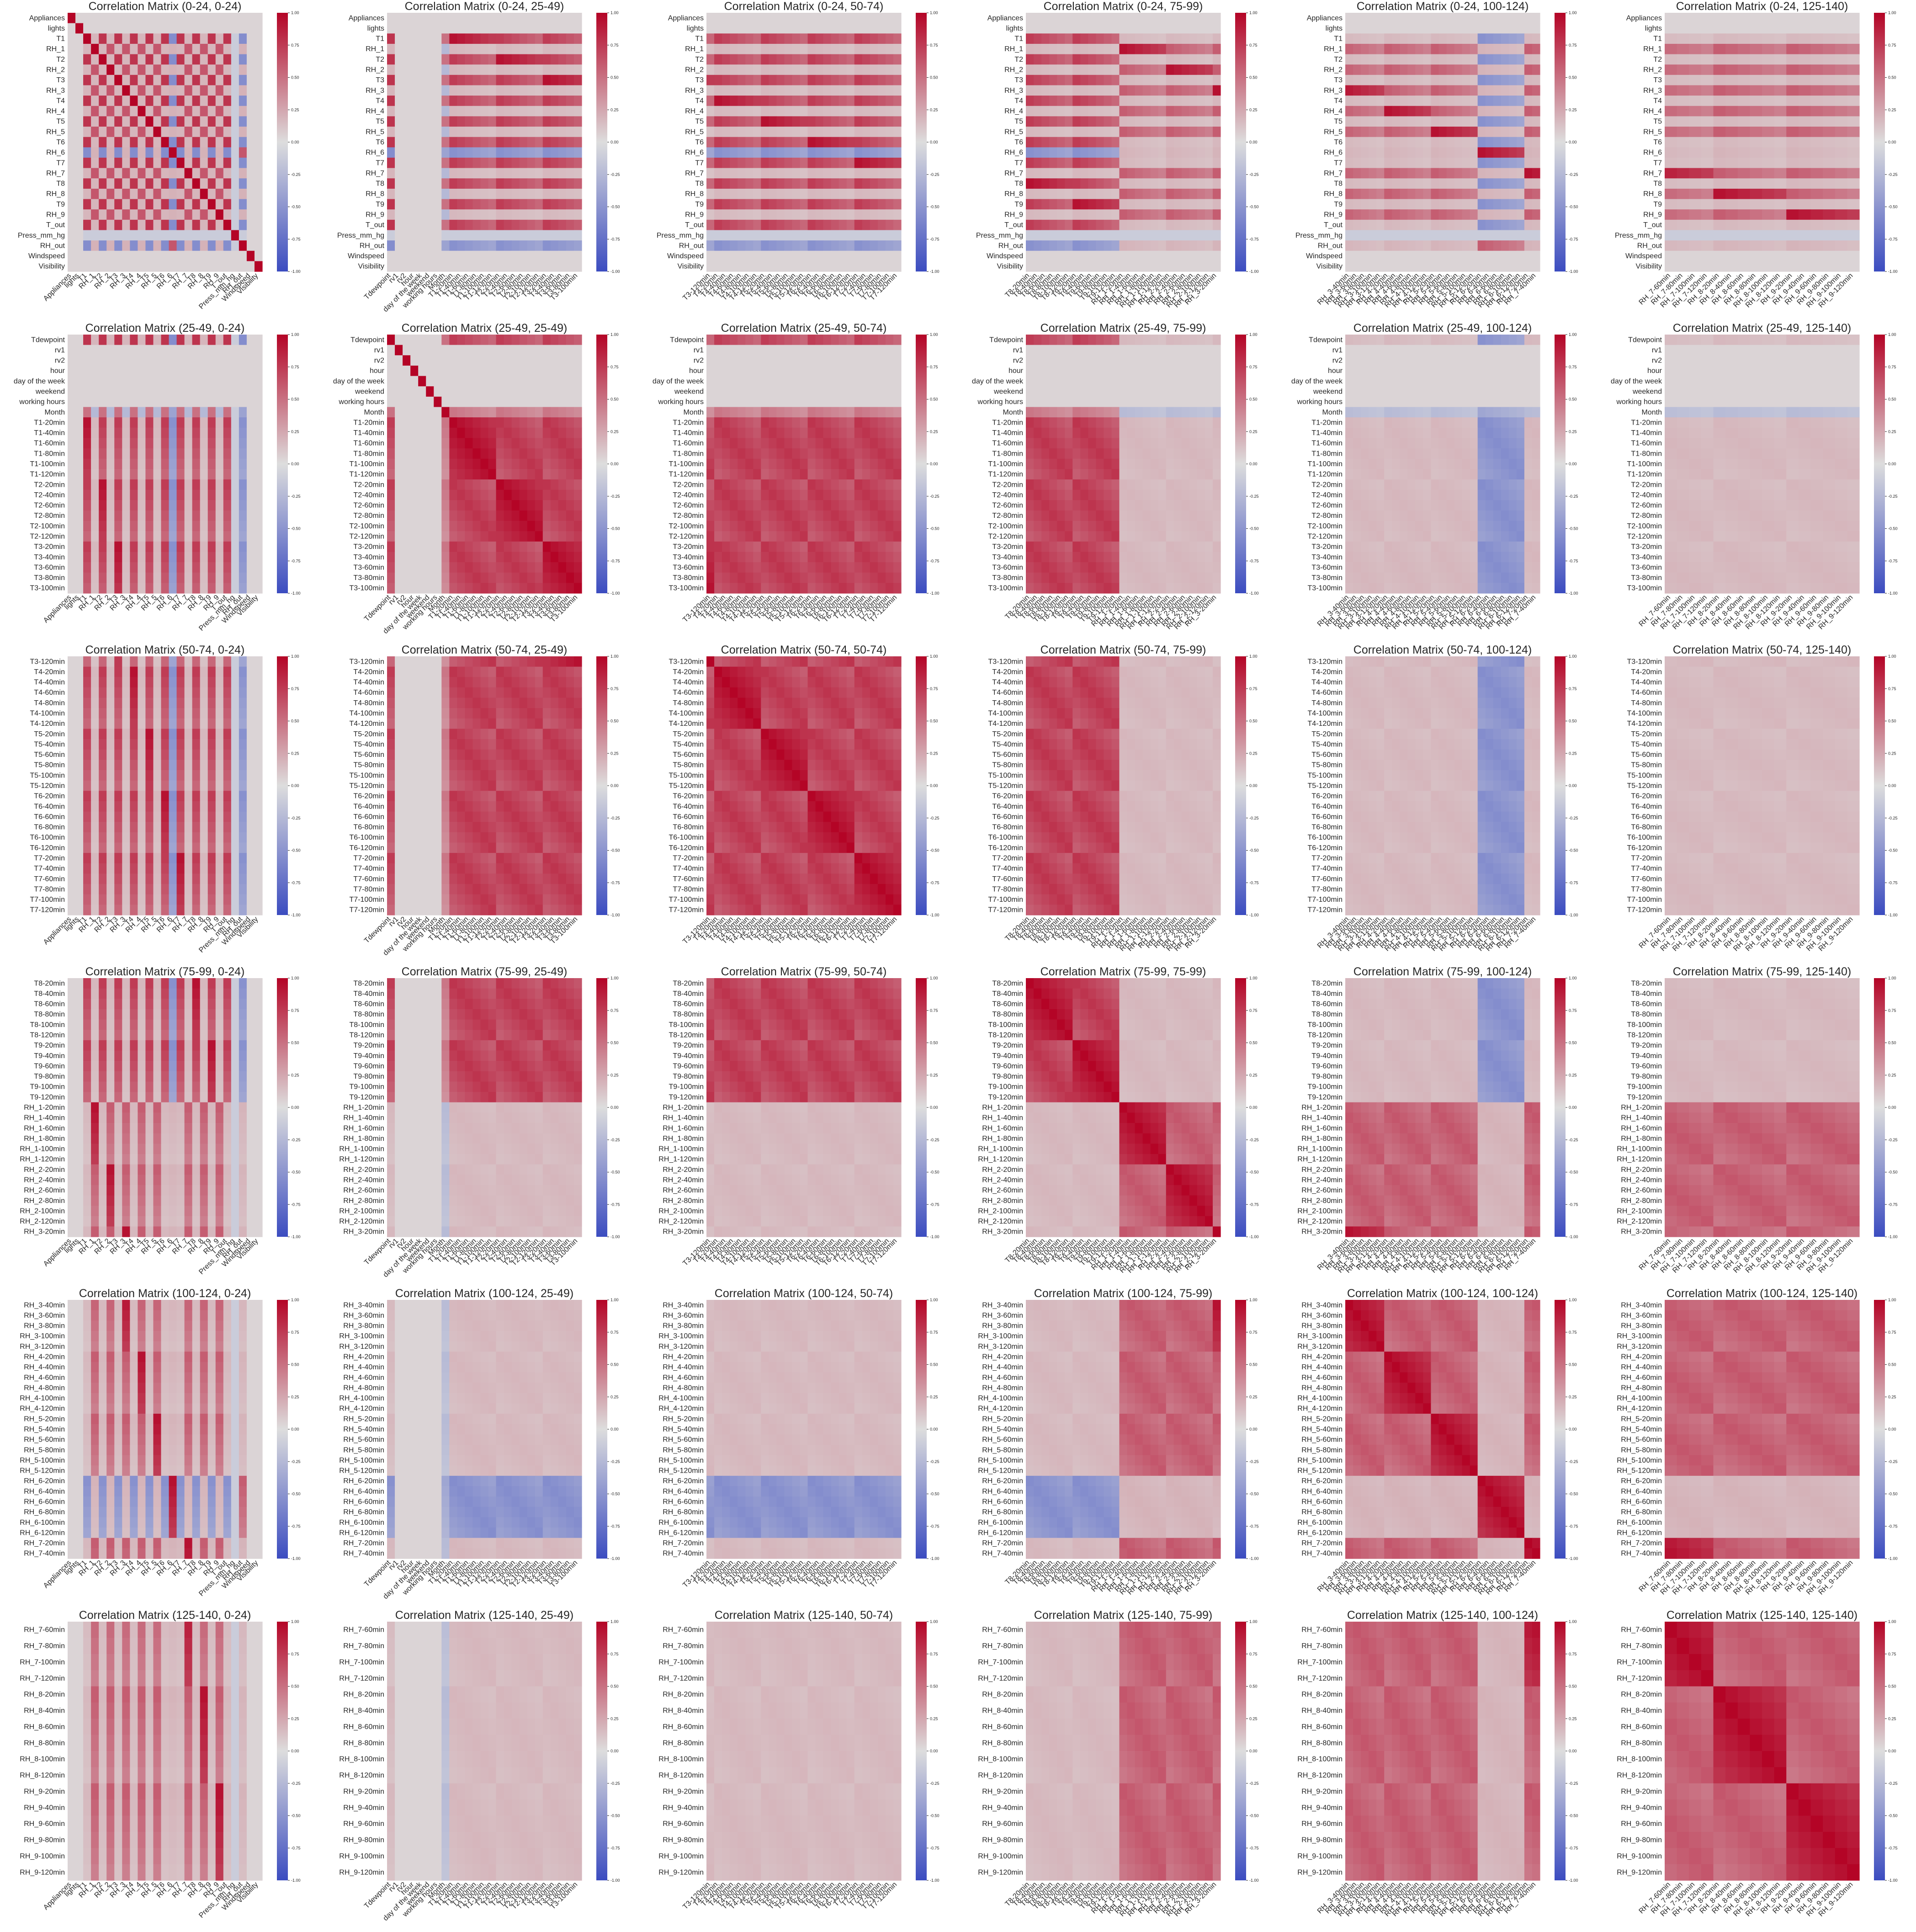  I want to click on y-tick-label: hour, so click(57, 371).